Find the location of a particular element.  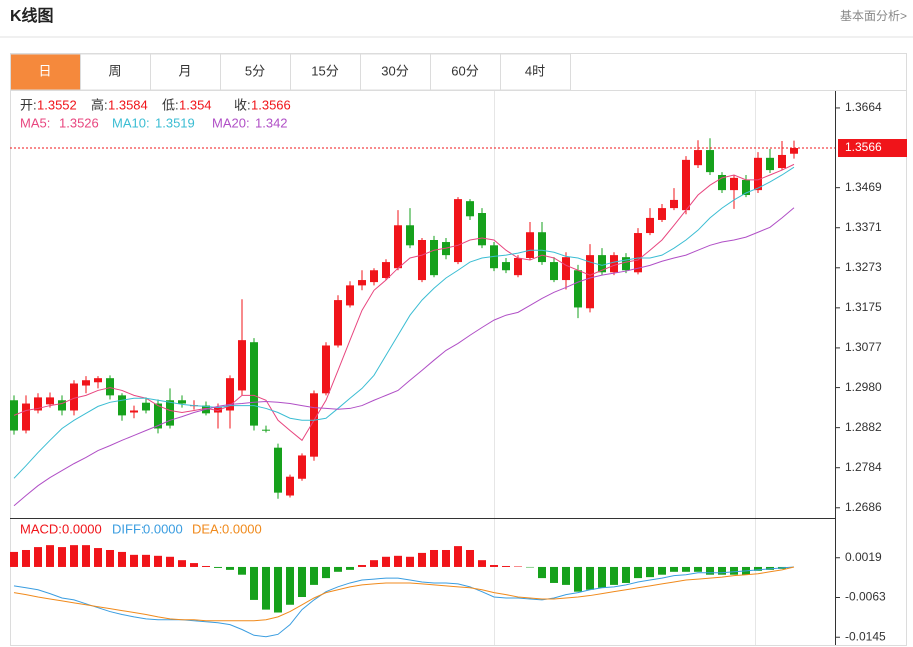

macd-line is located at coordinates (404, 602).